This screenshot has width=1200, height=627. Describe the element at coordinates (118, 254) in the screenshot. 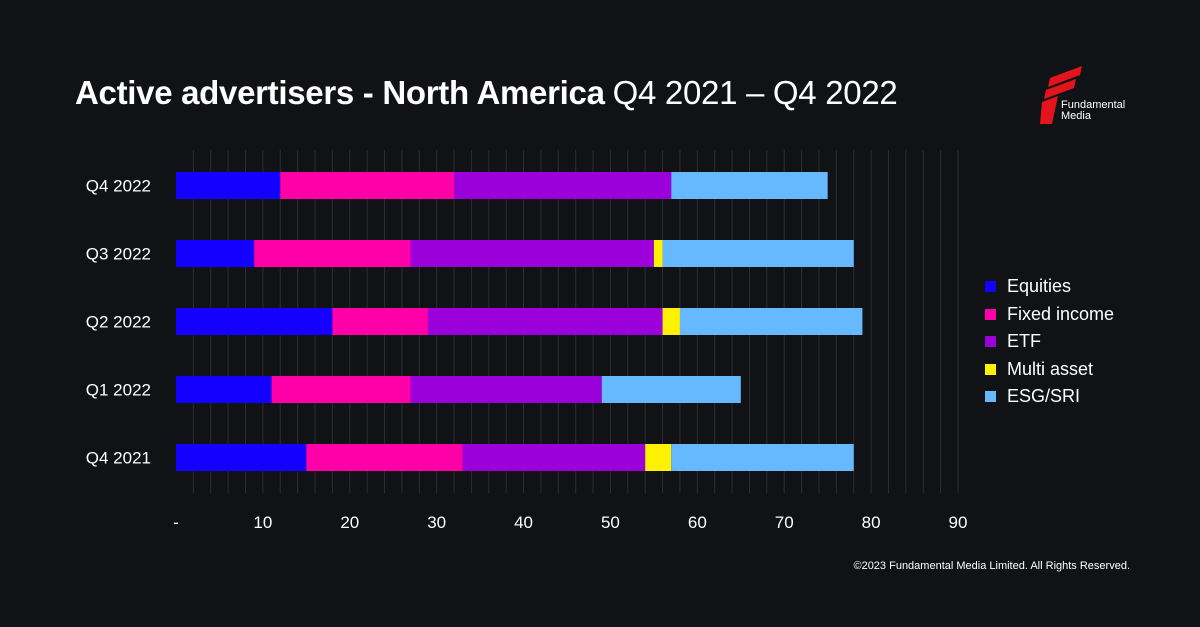

I see `category-label: Q3 2022` at that location.